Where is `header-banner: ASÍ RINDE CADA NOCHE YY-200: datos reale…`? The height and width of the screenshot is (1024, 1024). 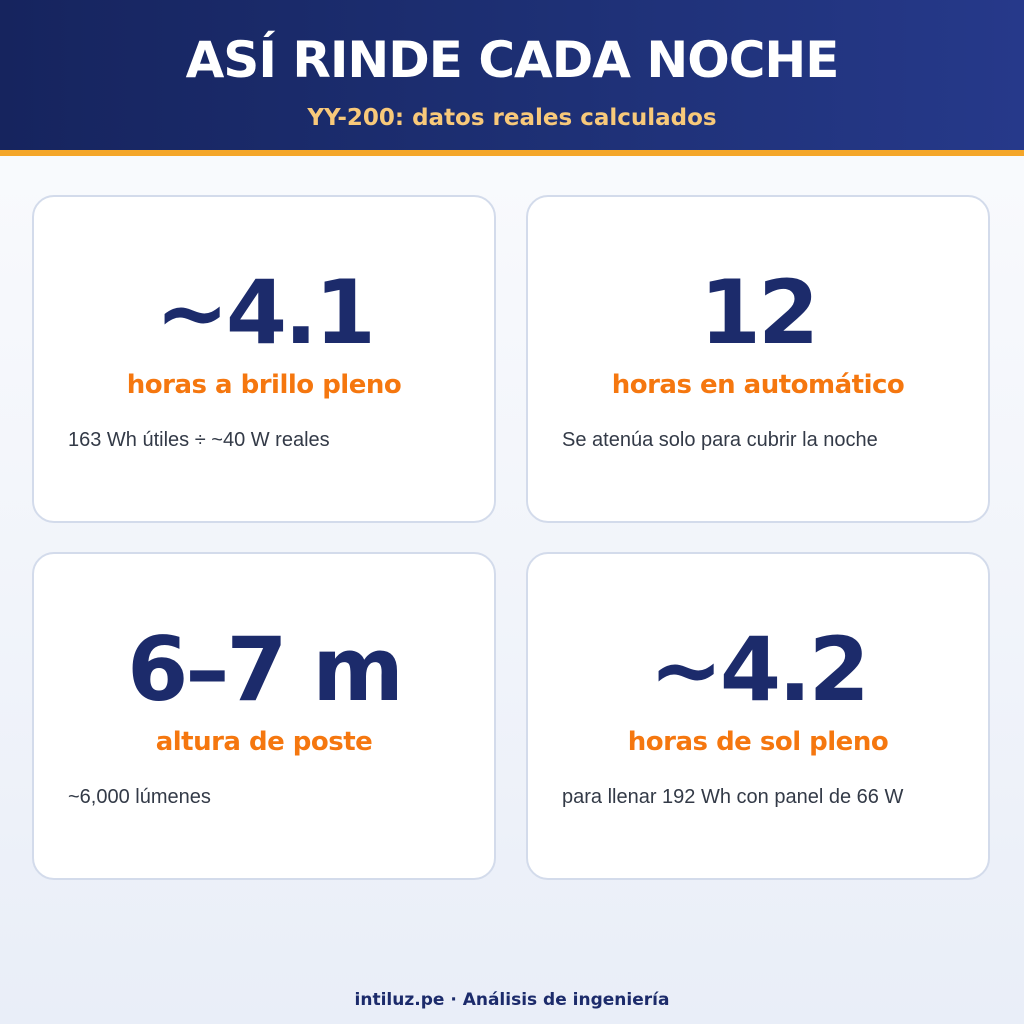
header-banner: ASÍ RINDE CADA NOCHE YY-200: datos reale… is located at coordinates (512, 75).